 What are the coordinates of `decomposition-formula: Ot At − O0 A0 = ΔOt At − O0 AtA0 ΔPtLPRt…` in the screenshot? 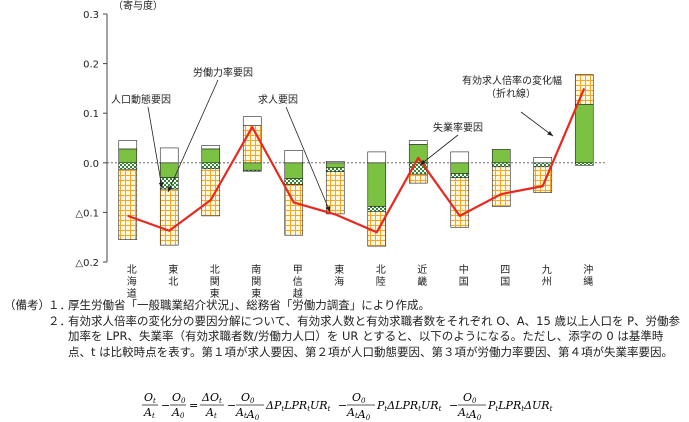 It's located at (347, 405).